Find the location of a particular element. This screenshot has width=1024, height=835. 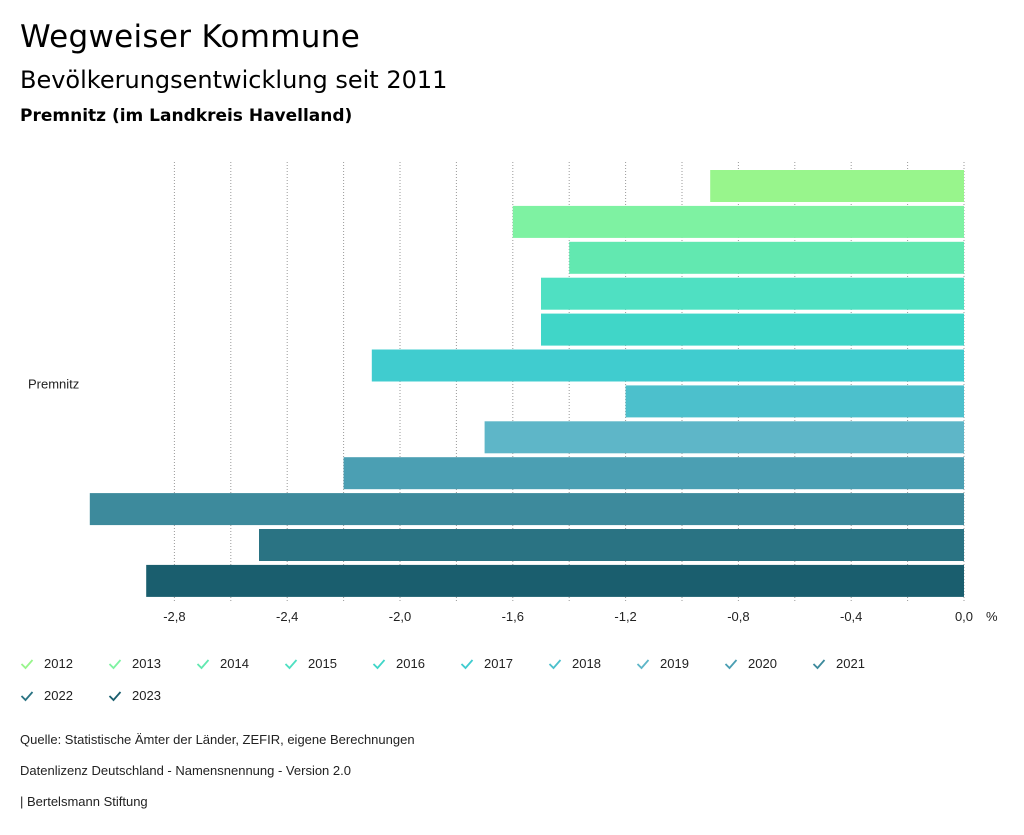

legend-item-2022: 2022 is located at coordinates (46, 695).